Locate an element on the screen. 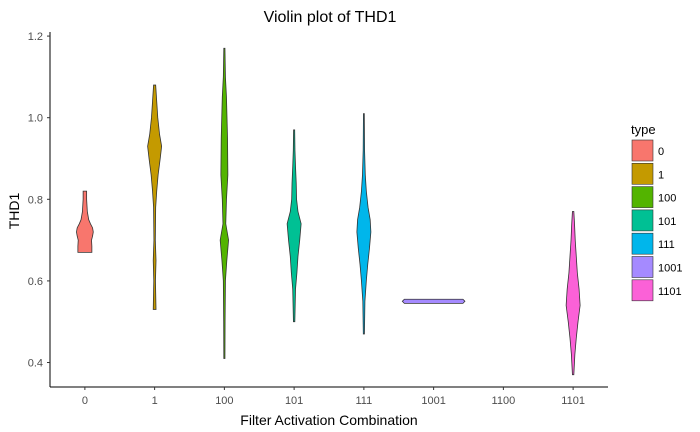 This screenshot has height=432, width=700. x-axis-title: Filter Activation Combination is located at coordinates (328, 420).